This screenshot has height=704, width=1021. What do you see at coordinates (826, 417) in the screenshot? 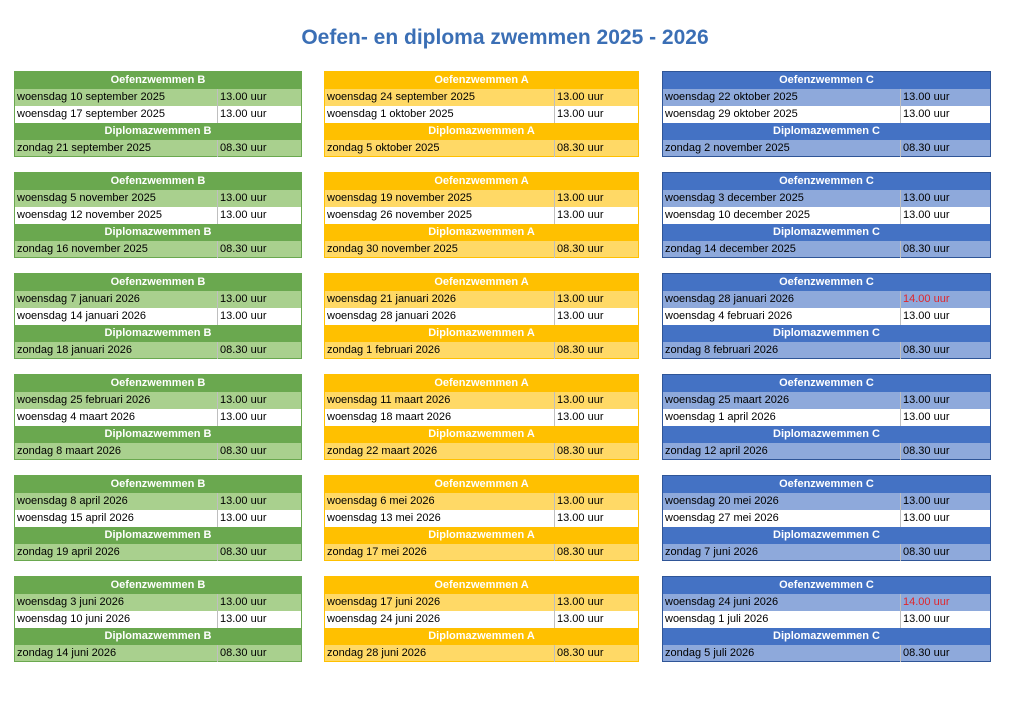
I see `table-row: woensdag 1 april 2026 13.00 uur` at bounding box center [826, 417].